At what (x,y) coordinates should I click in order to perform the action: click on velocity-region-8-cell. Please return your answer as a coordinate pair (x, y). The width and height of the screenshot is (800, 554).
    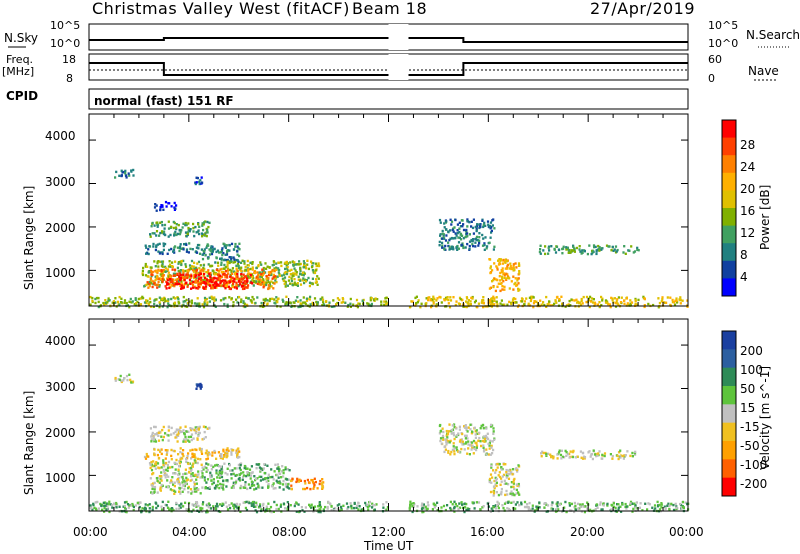
    Looking at the image, I should click on (498, 475).